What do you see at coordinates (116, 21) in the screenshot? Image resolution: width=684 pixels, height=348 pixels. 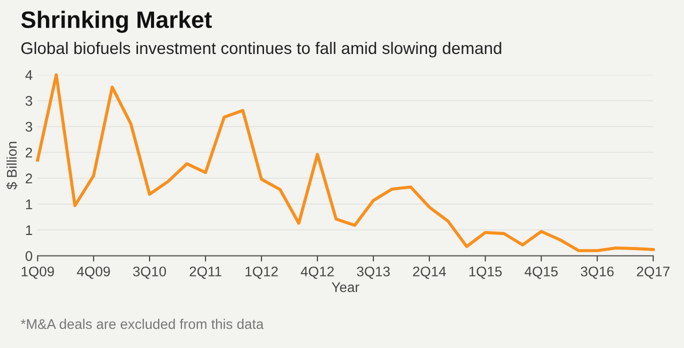 I see `chart-title: Shrinking Market` at bounding box center [116, 21].